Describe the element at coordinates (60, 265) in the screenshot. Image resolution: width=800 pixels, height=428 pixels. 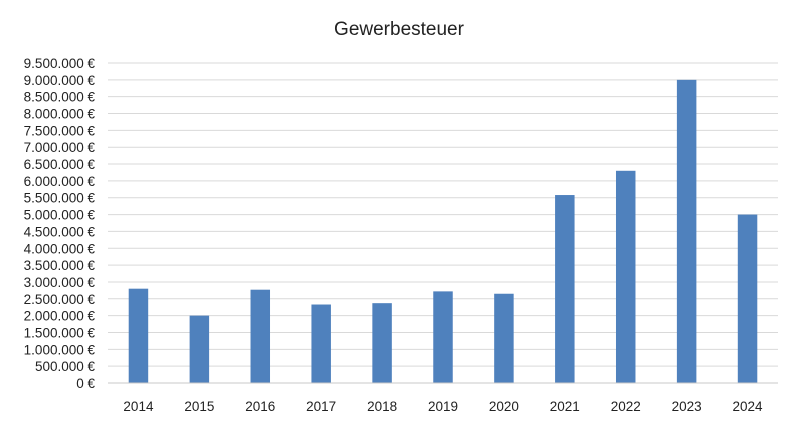
I see `y-tick-label: 3.500.000 €` at that location.